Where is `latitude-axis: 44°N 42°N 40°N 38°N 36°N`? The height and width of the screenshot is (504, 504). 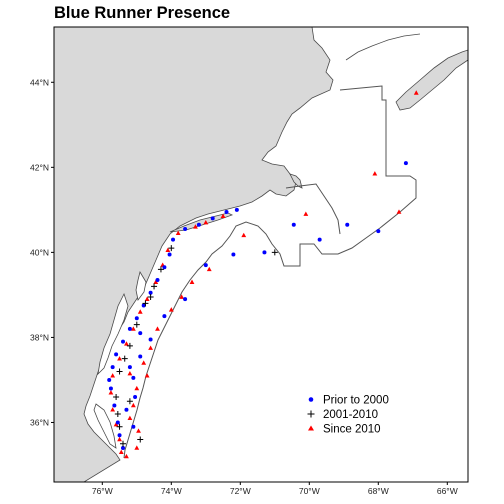 latitude-axis: 44°N 42°N 40°N 38°N 36°N is located at coordinates (42, 252).